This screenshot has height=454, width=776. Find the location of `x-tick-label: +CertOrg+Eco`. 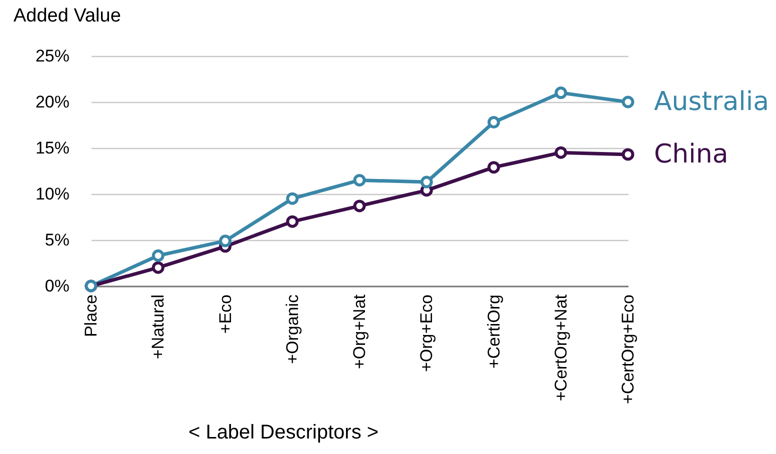

x-tick-label: +CertOrg+Eco is located at coordinates (628, 349).